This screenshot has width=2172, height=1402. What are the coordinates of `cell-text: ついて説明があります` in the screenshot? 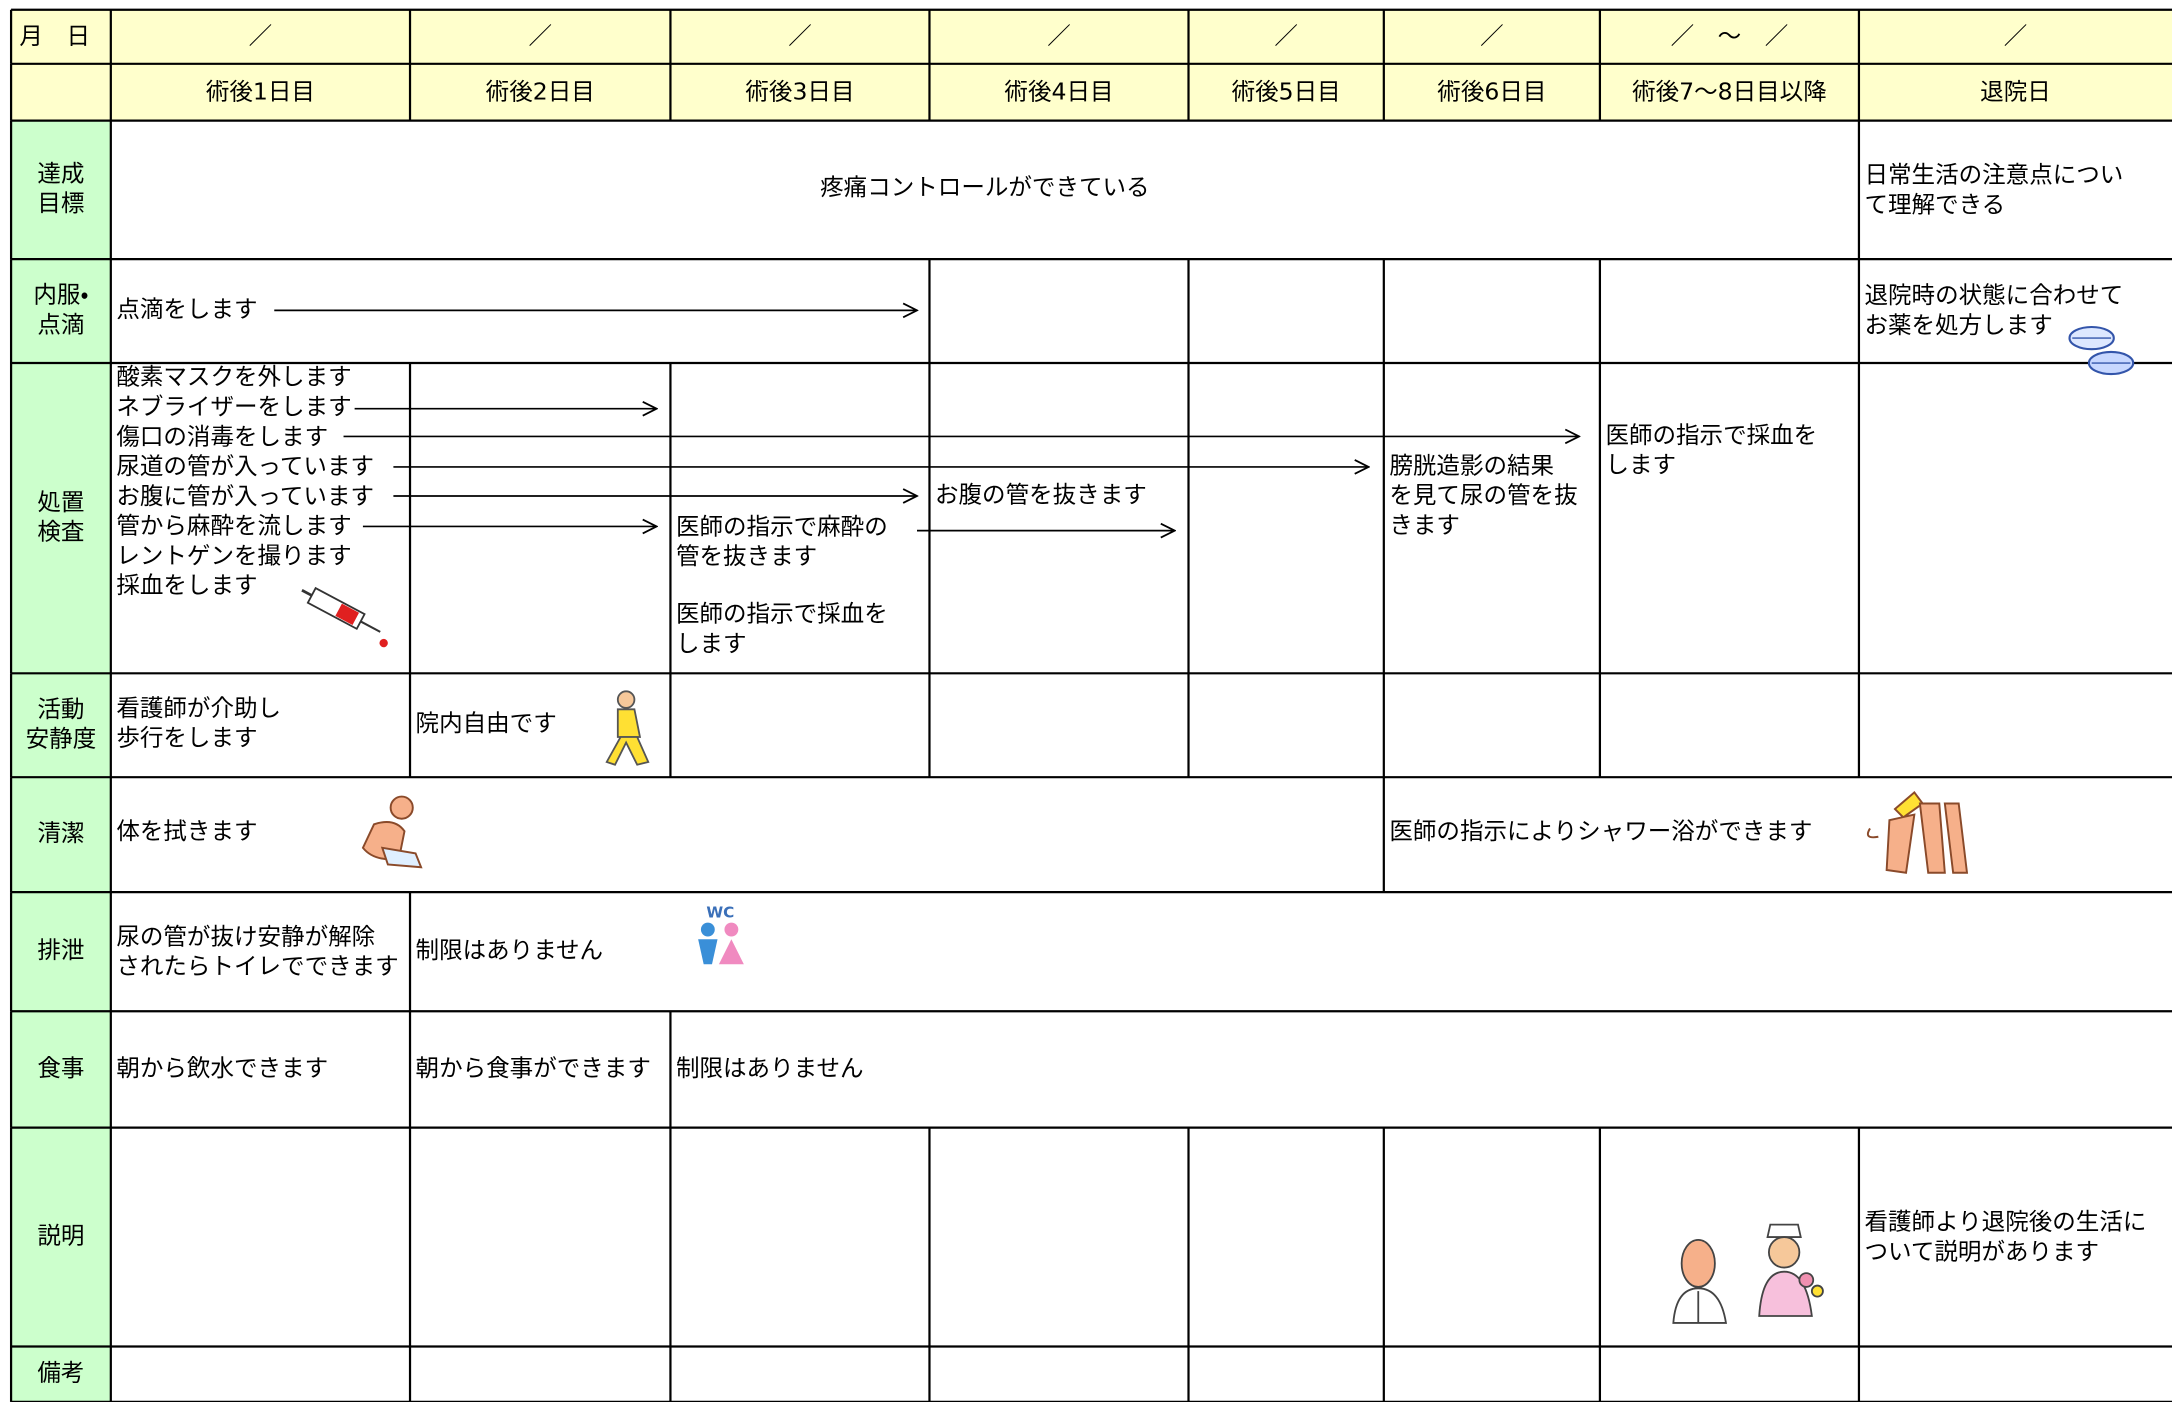 It's located at (1981, 1252).